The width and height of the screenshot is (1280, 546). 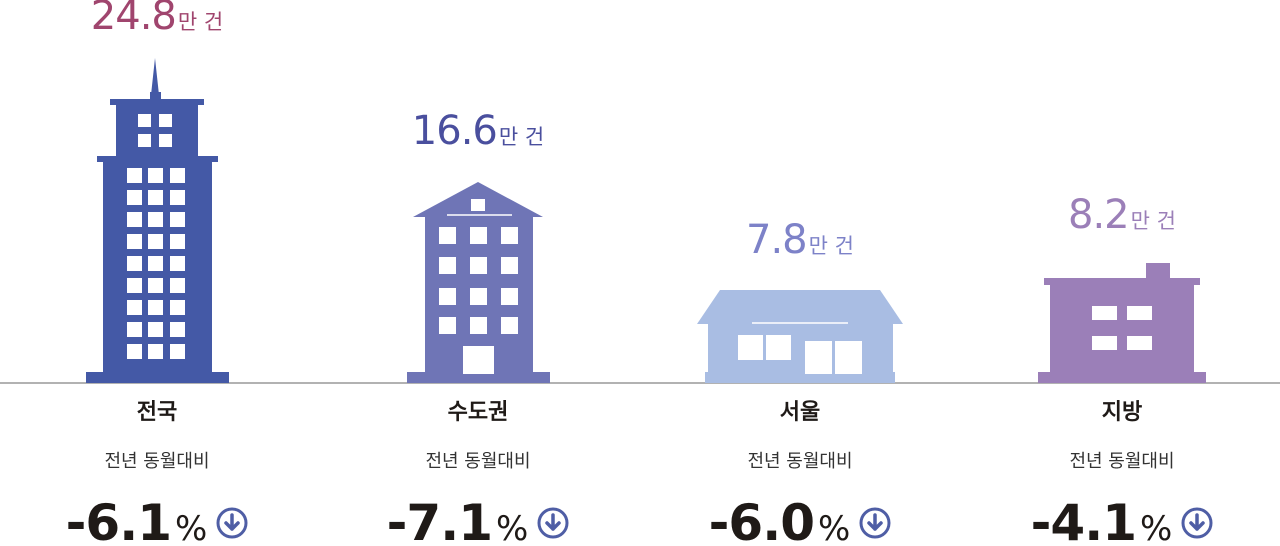 I want to click on value-label: 8.2만 건, so click(x=1122, y=218).